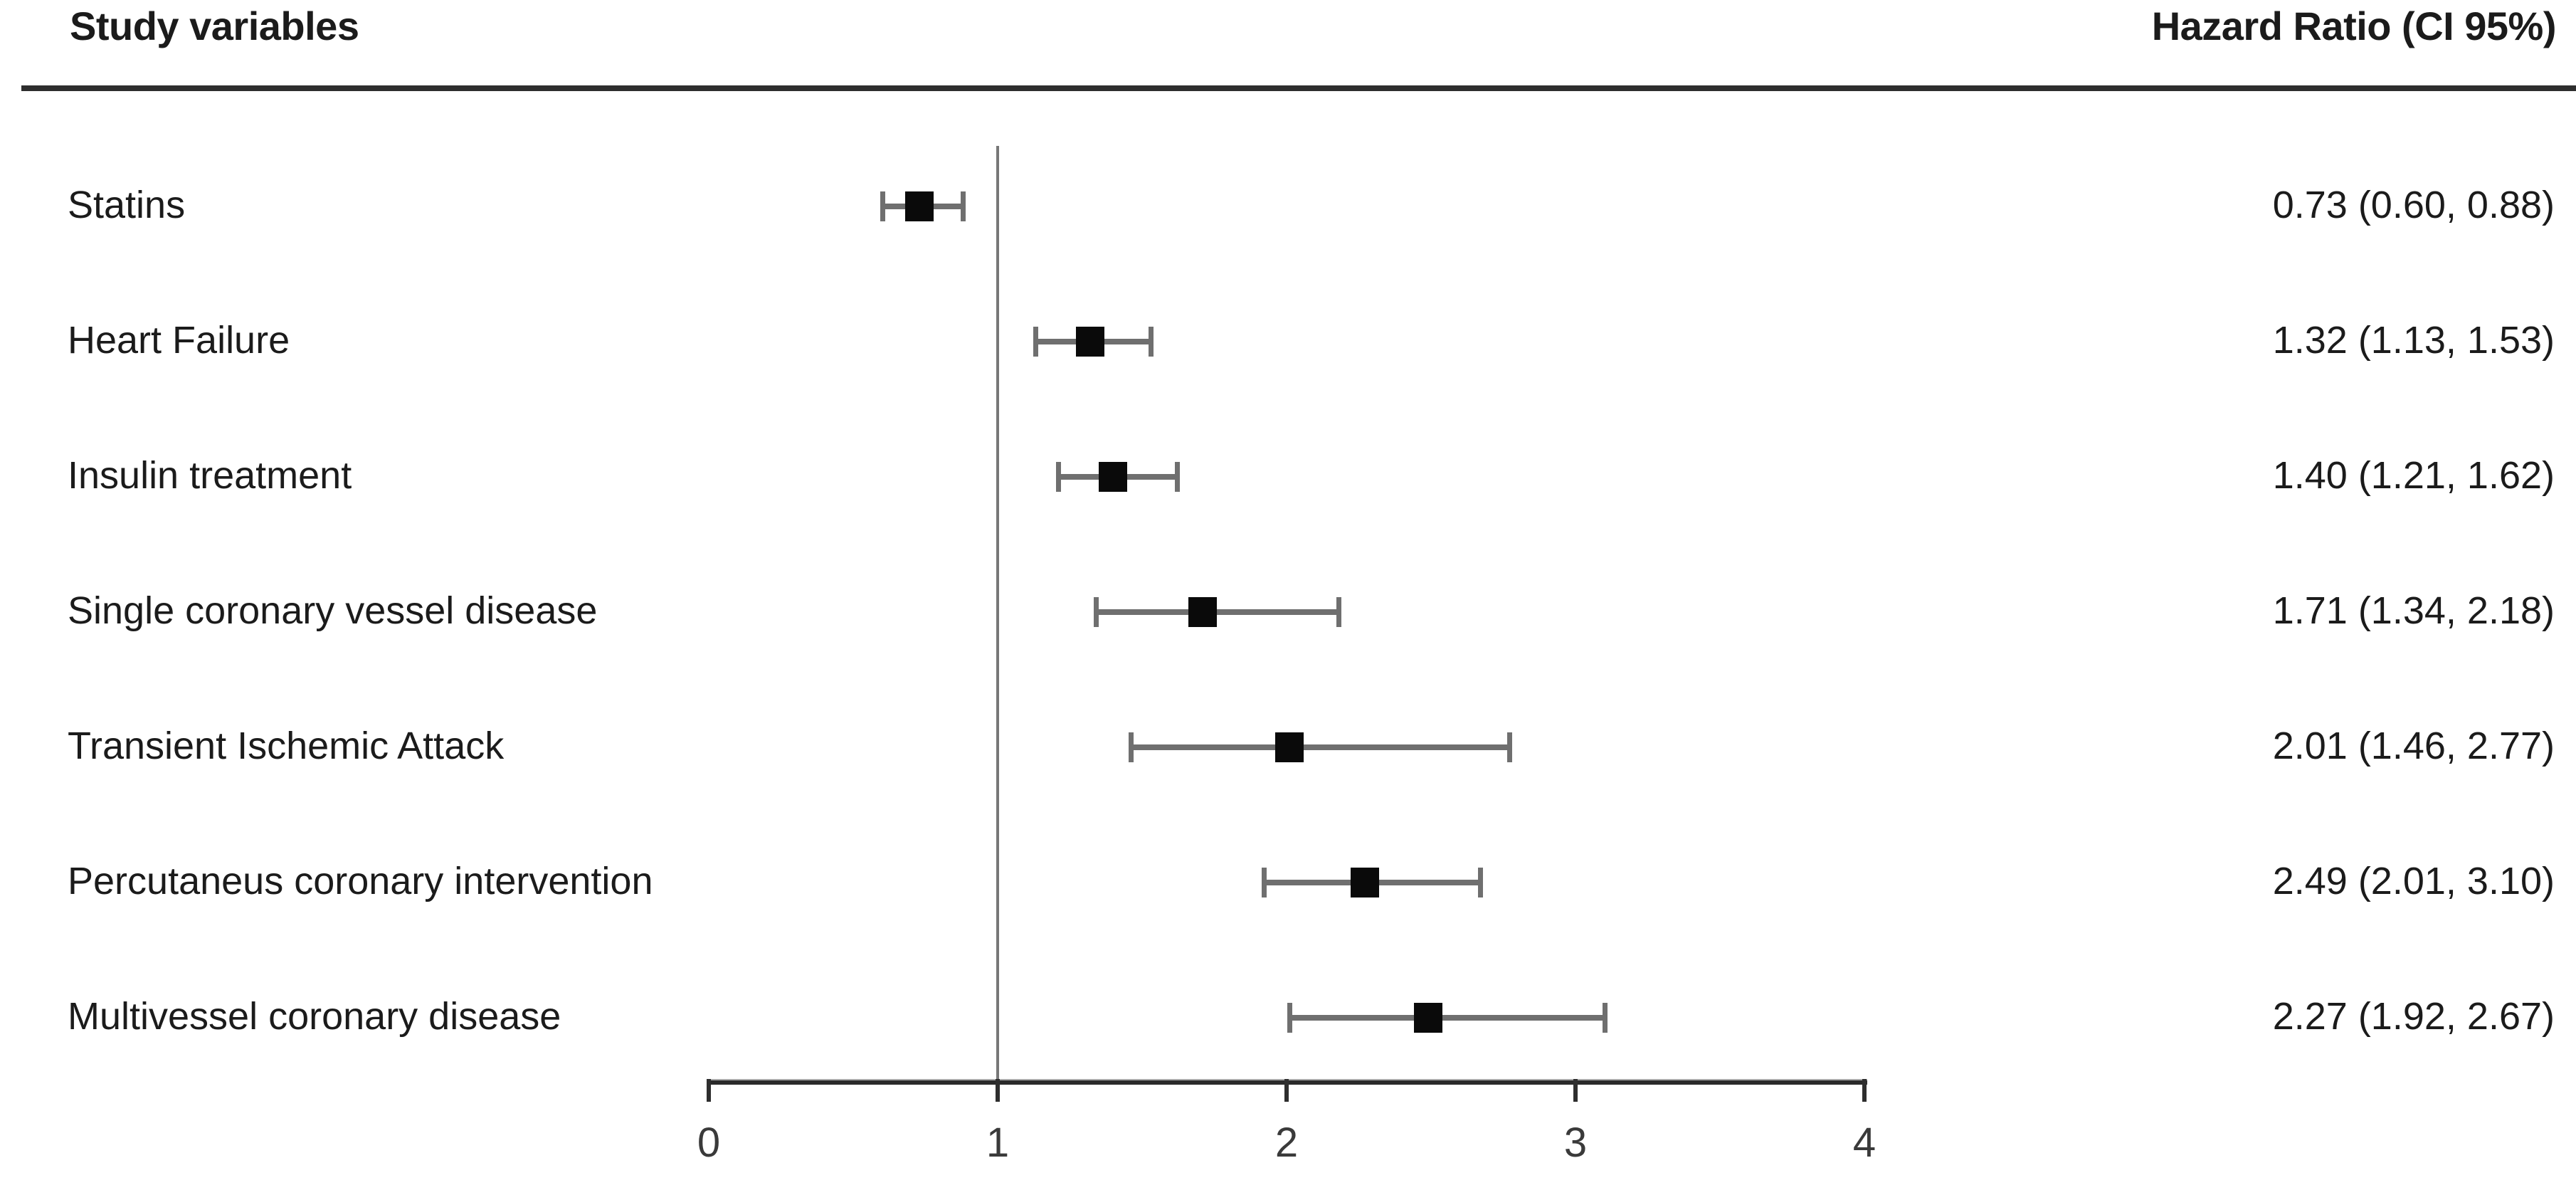 The image size is (2576, 1195). Describe the element at coordinates (2413, 746) in the screenshot. I see `row-hazard-ratio-value: 2.01 (1.46, 2.77)` at that location.